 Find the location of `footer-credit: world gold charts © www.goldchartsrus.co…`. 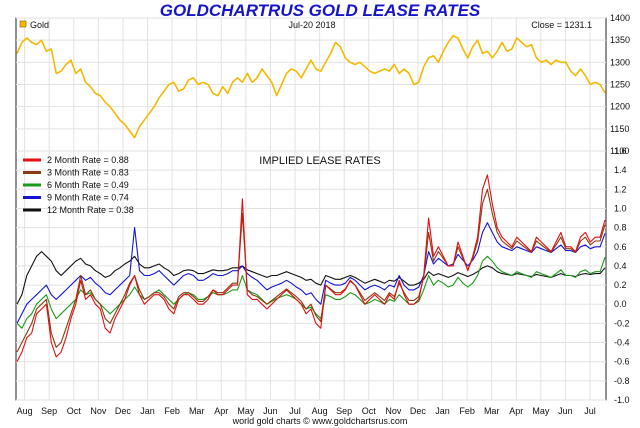

footer-credit: world gold charts © www.goldchartsrus.co… is located at coordinates (320, 421).